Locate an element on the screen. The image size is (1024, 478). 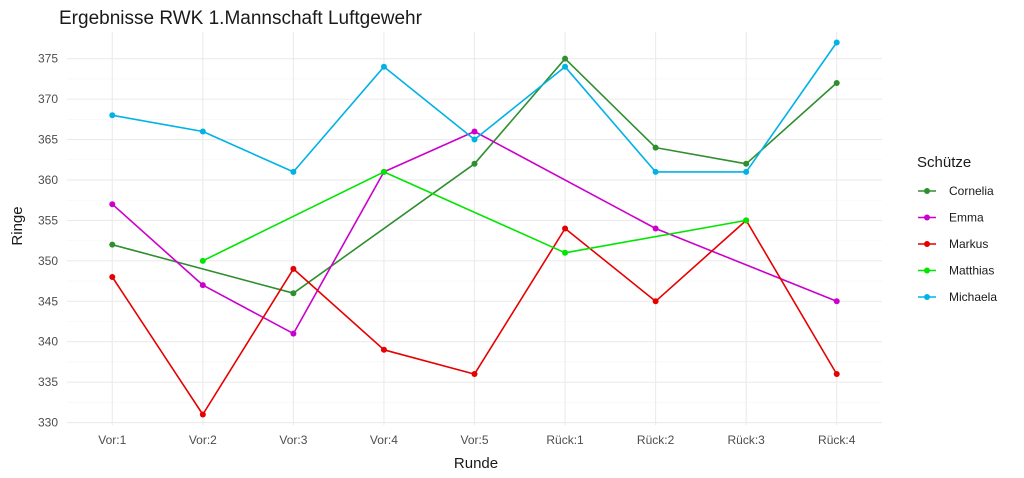
y-tick-label: 355 is located at coordinates (48, 220).